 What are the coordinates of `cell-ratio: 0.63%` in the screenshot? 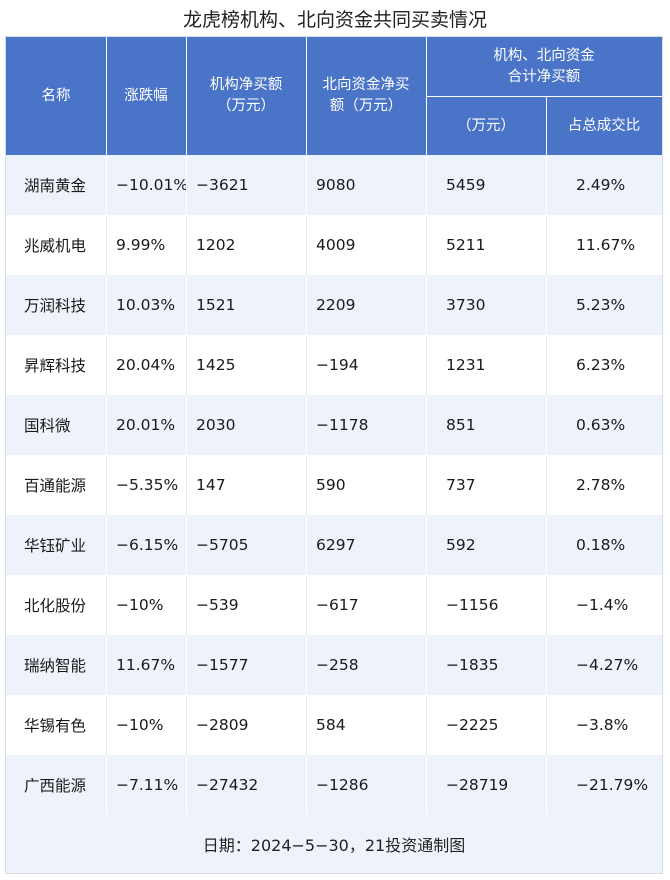 It's located at (601, 425).